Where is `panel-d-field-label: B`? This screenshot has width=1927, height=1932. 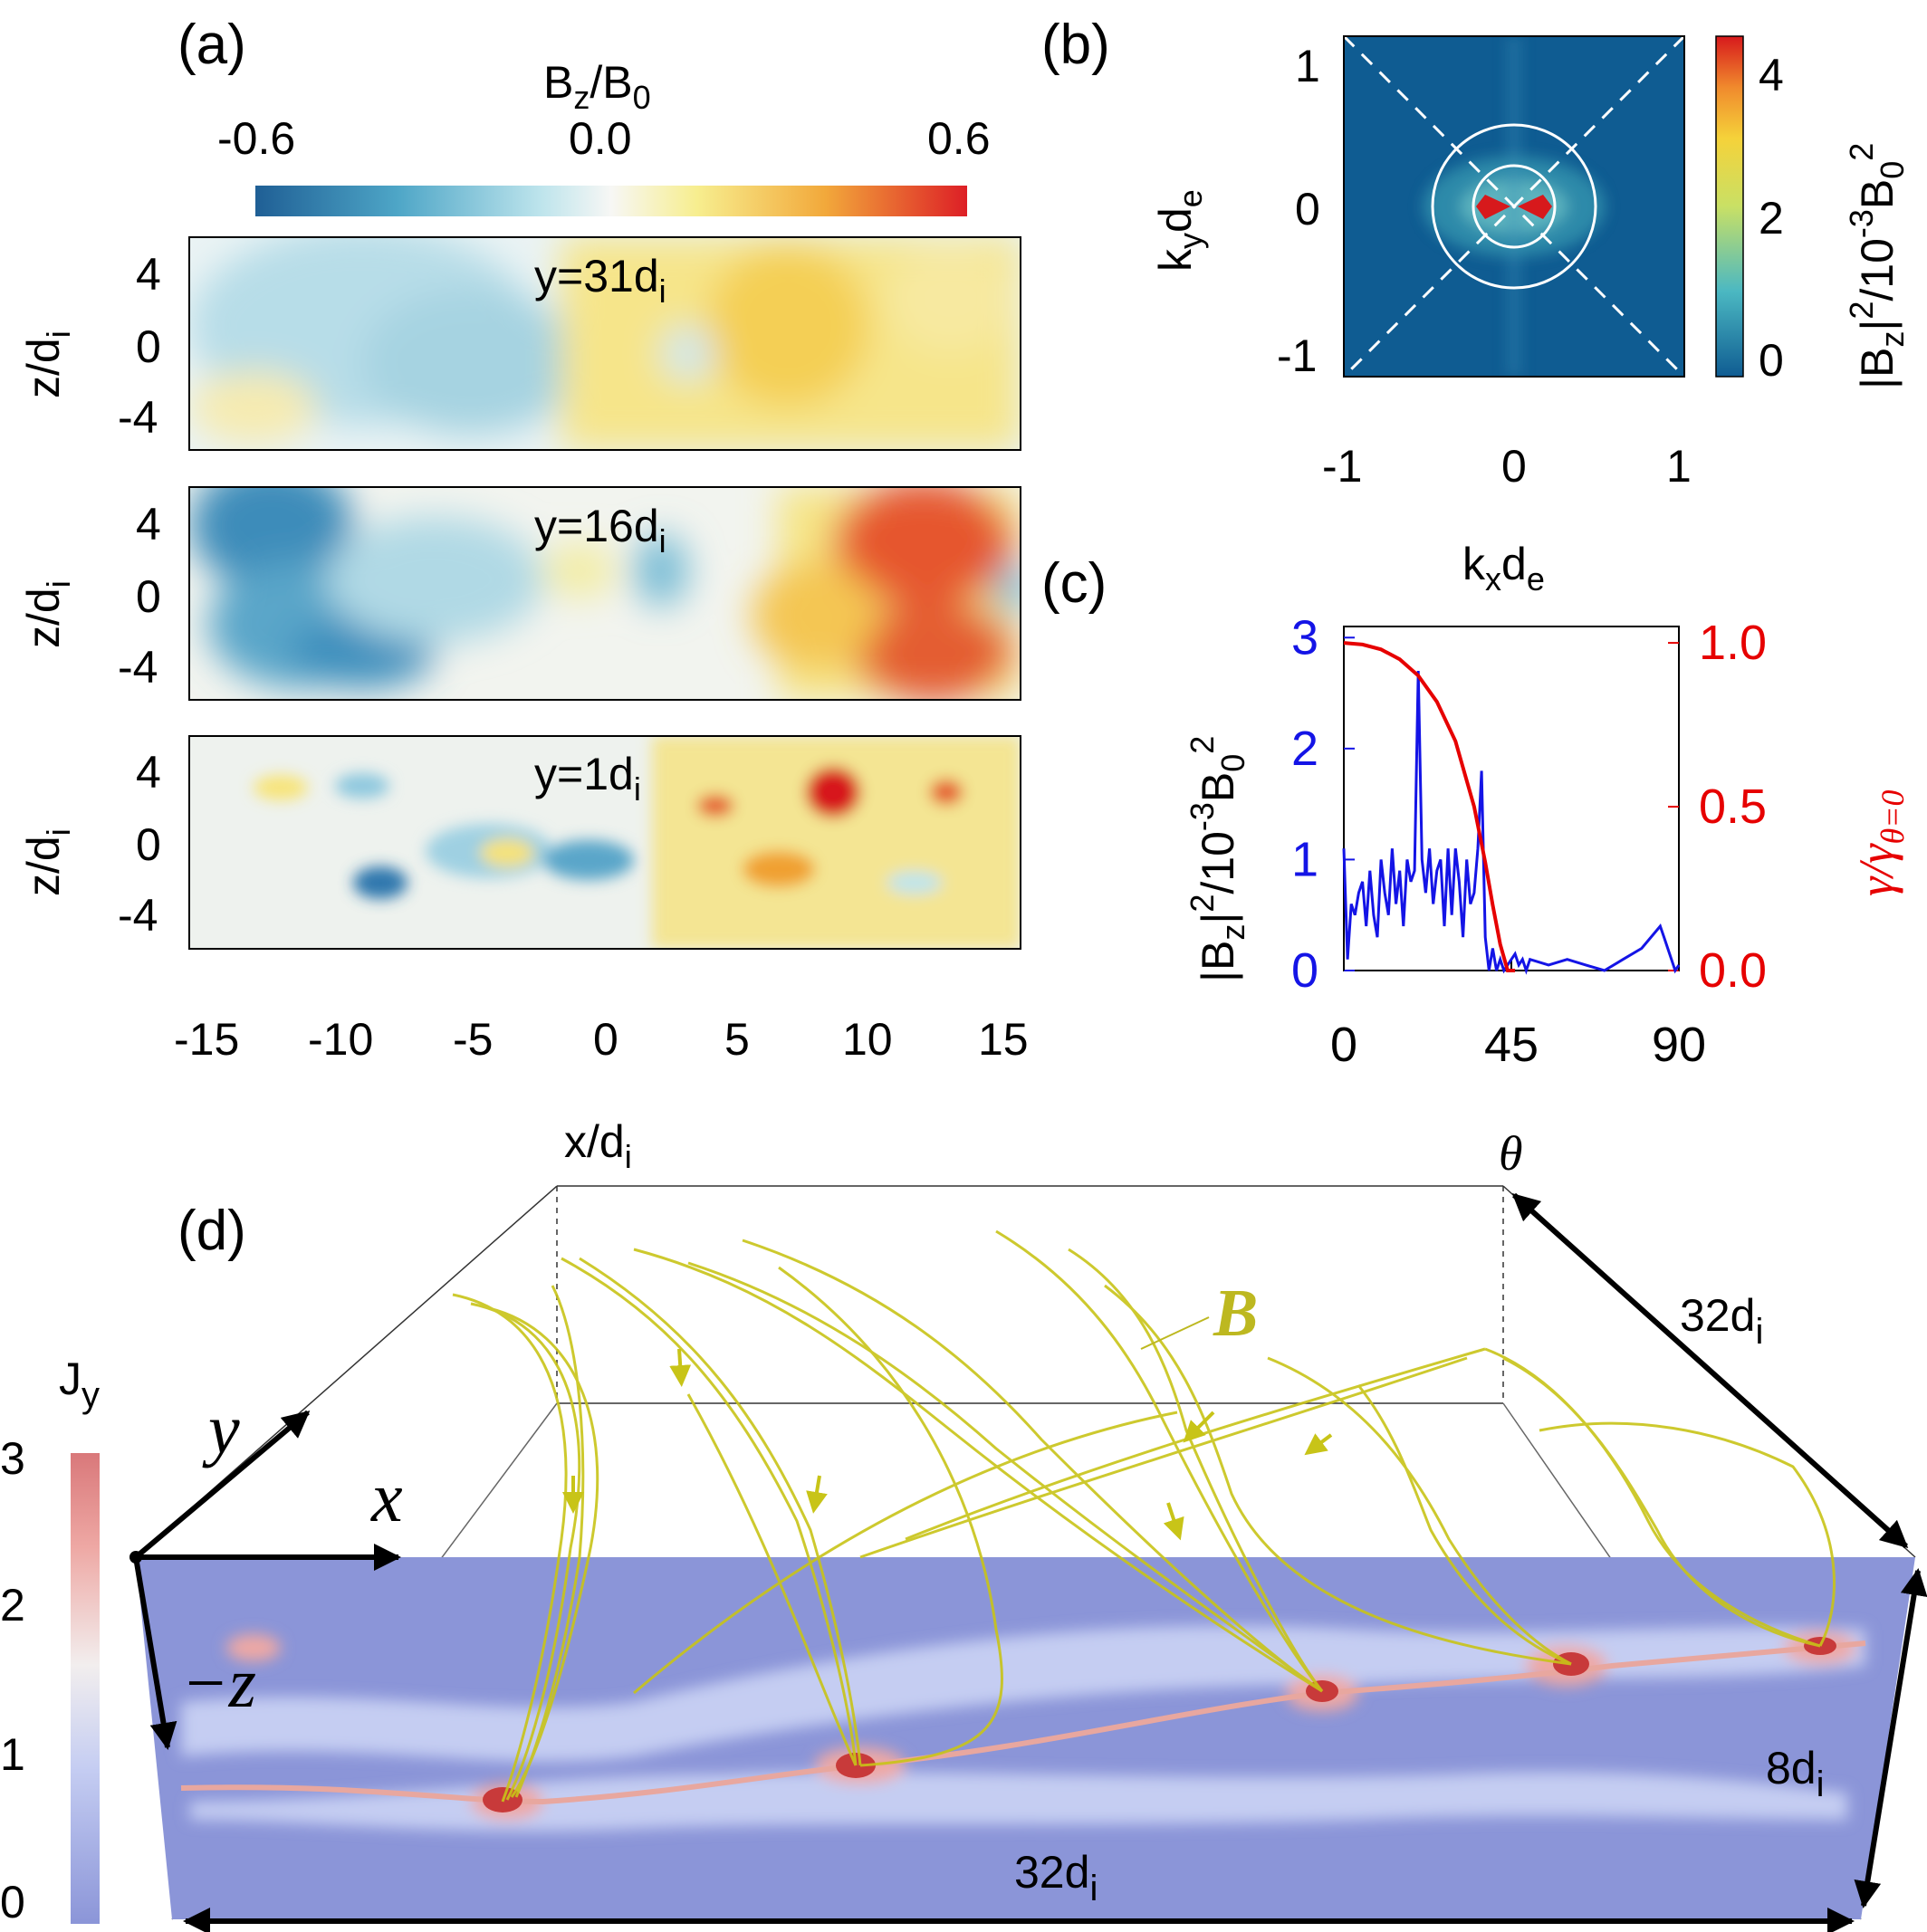
panel-d-field-label: B is located at coordinates (1235, 1314).